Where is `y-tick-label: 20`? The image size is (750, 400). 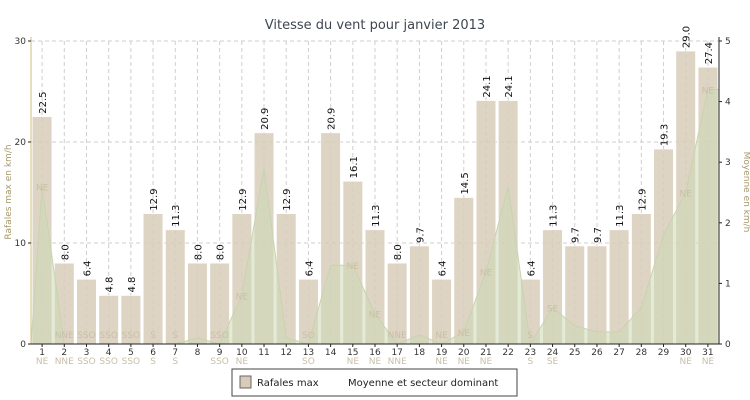 y-tick-label: 20 is located at coordinates (21, 143).